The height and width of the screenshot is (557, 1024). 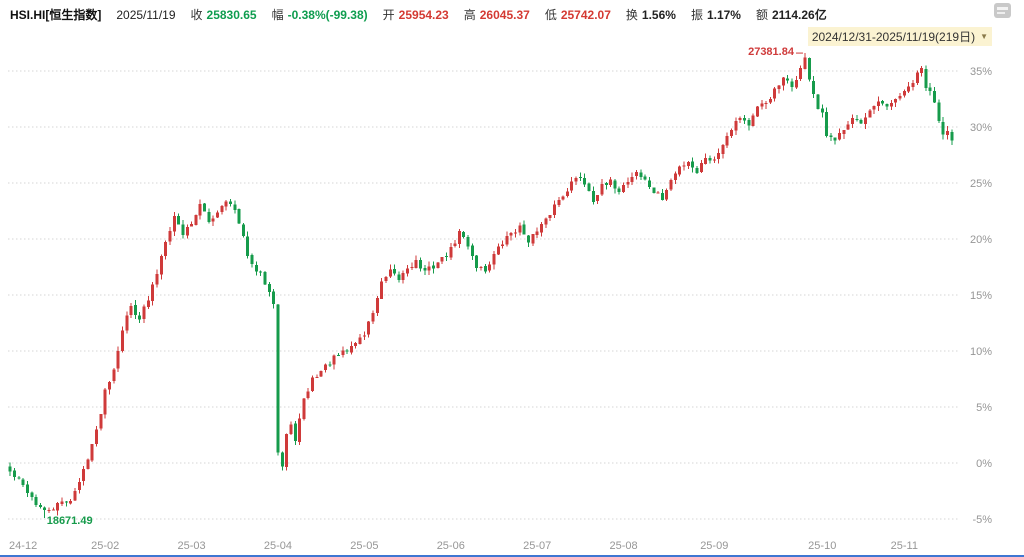 What do you see at coordinates (981, 296) in the screenshot?
I see `y-axis-label: 15%` at bounding box center [981, 296].